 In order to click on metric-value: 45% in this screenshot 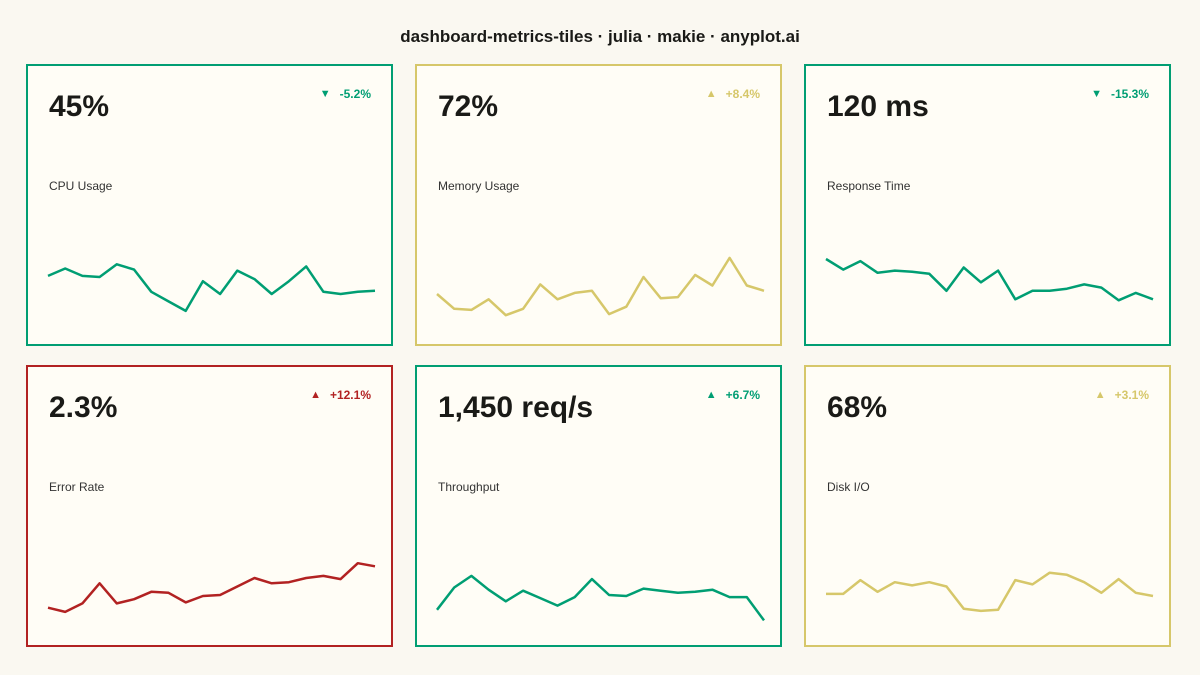, I will do `click(79, 106)`.